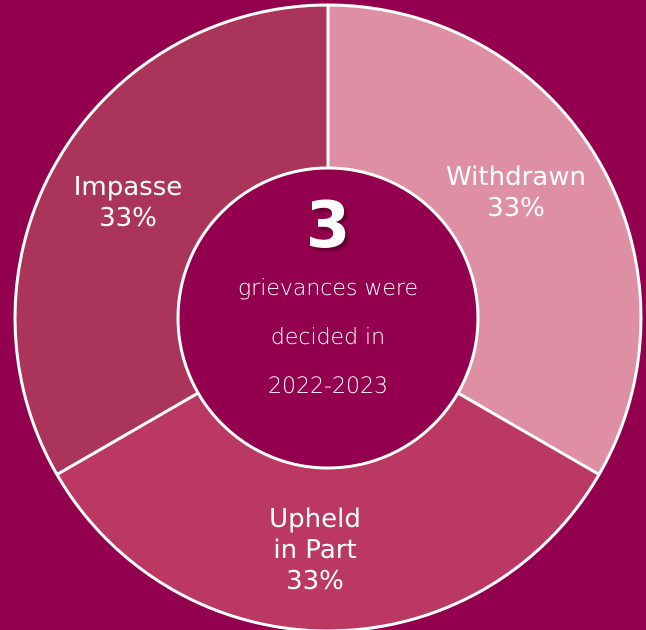 This screenshot has height=630, width=646. I want to click on slice-label-upheld-value: 33%, so click(315, 581).